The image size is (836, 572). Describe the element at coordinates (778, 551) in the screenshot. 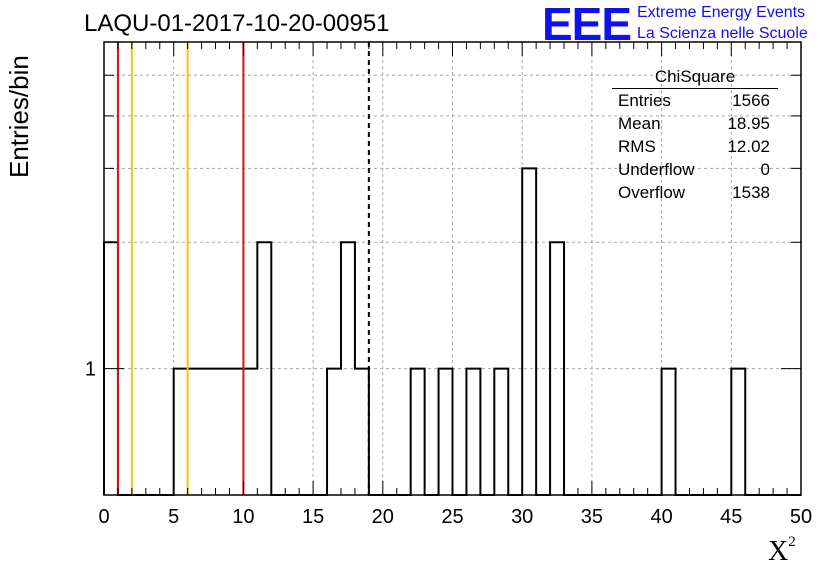

I see `x-axis-label-base: X` at that location.